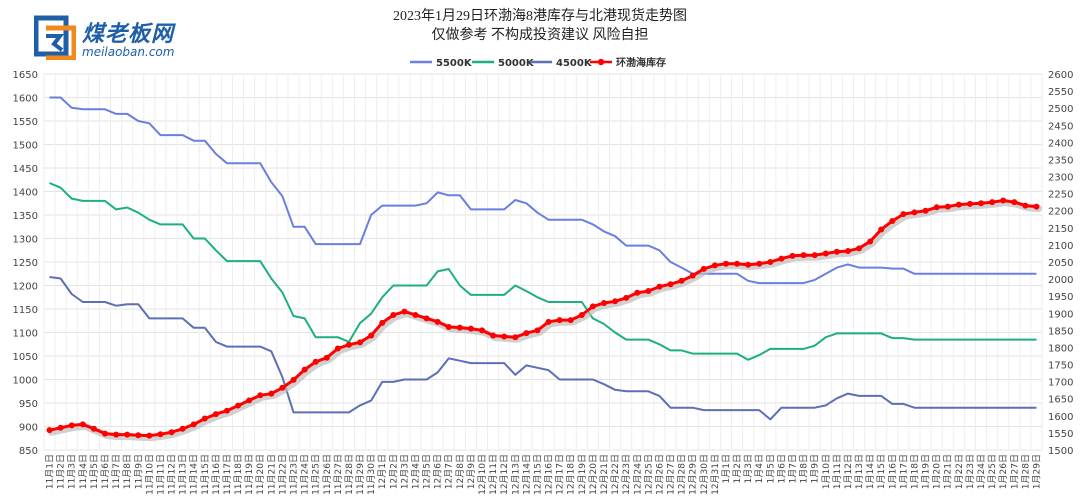 The height and width of the screenshot is (504, 1080). Describe the element at coordinates (671, 474) in the screenshot. I see `x-tick-label: 12月27日` at that location.